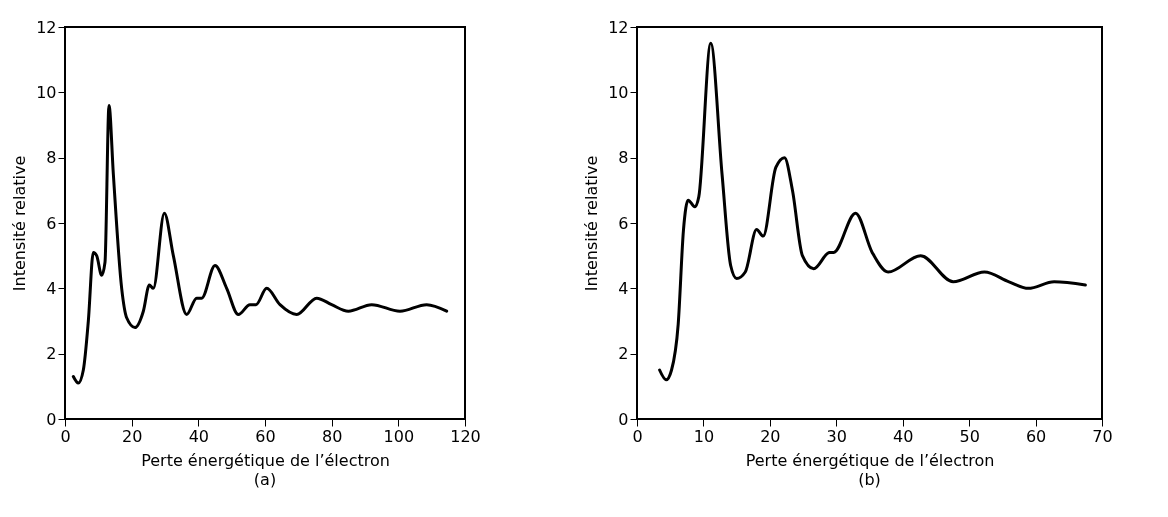  I want to click on x-tick-label: 80, so click(332, 436).